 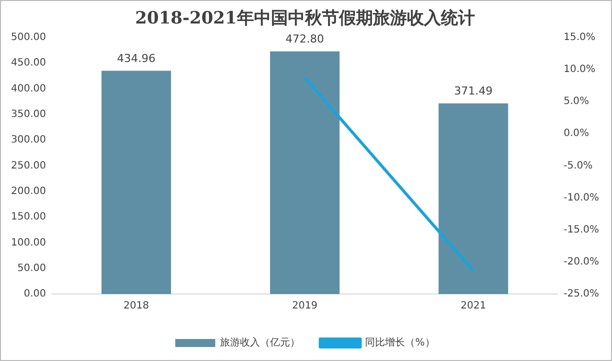 What do you see at coordinates (578, 166) in the screenshot?
I see `y2-tick-label: -5.0%` at bounding box center [578, 166].